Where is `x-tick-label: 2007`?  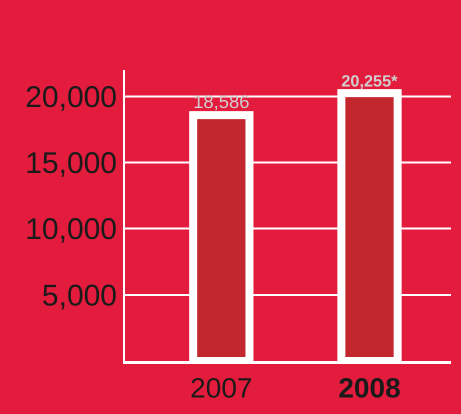
x-tick-label: 2007 is located at coordinates (221, 388).